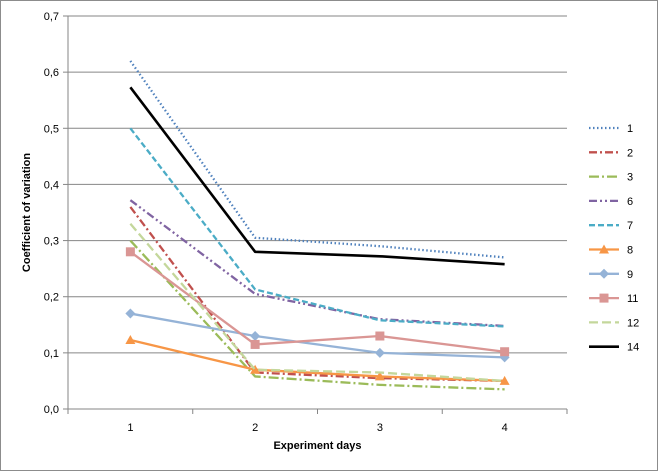 This screenshot has height=475, width=658. I want to click on legend-label: 7, so click(630, 226).